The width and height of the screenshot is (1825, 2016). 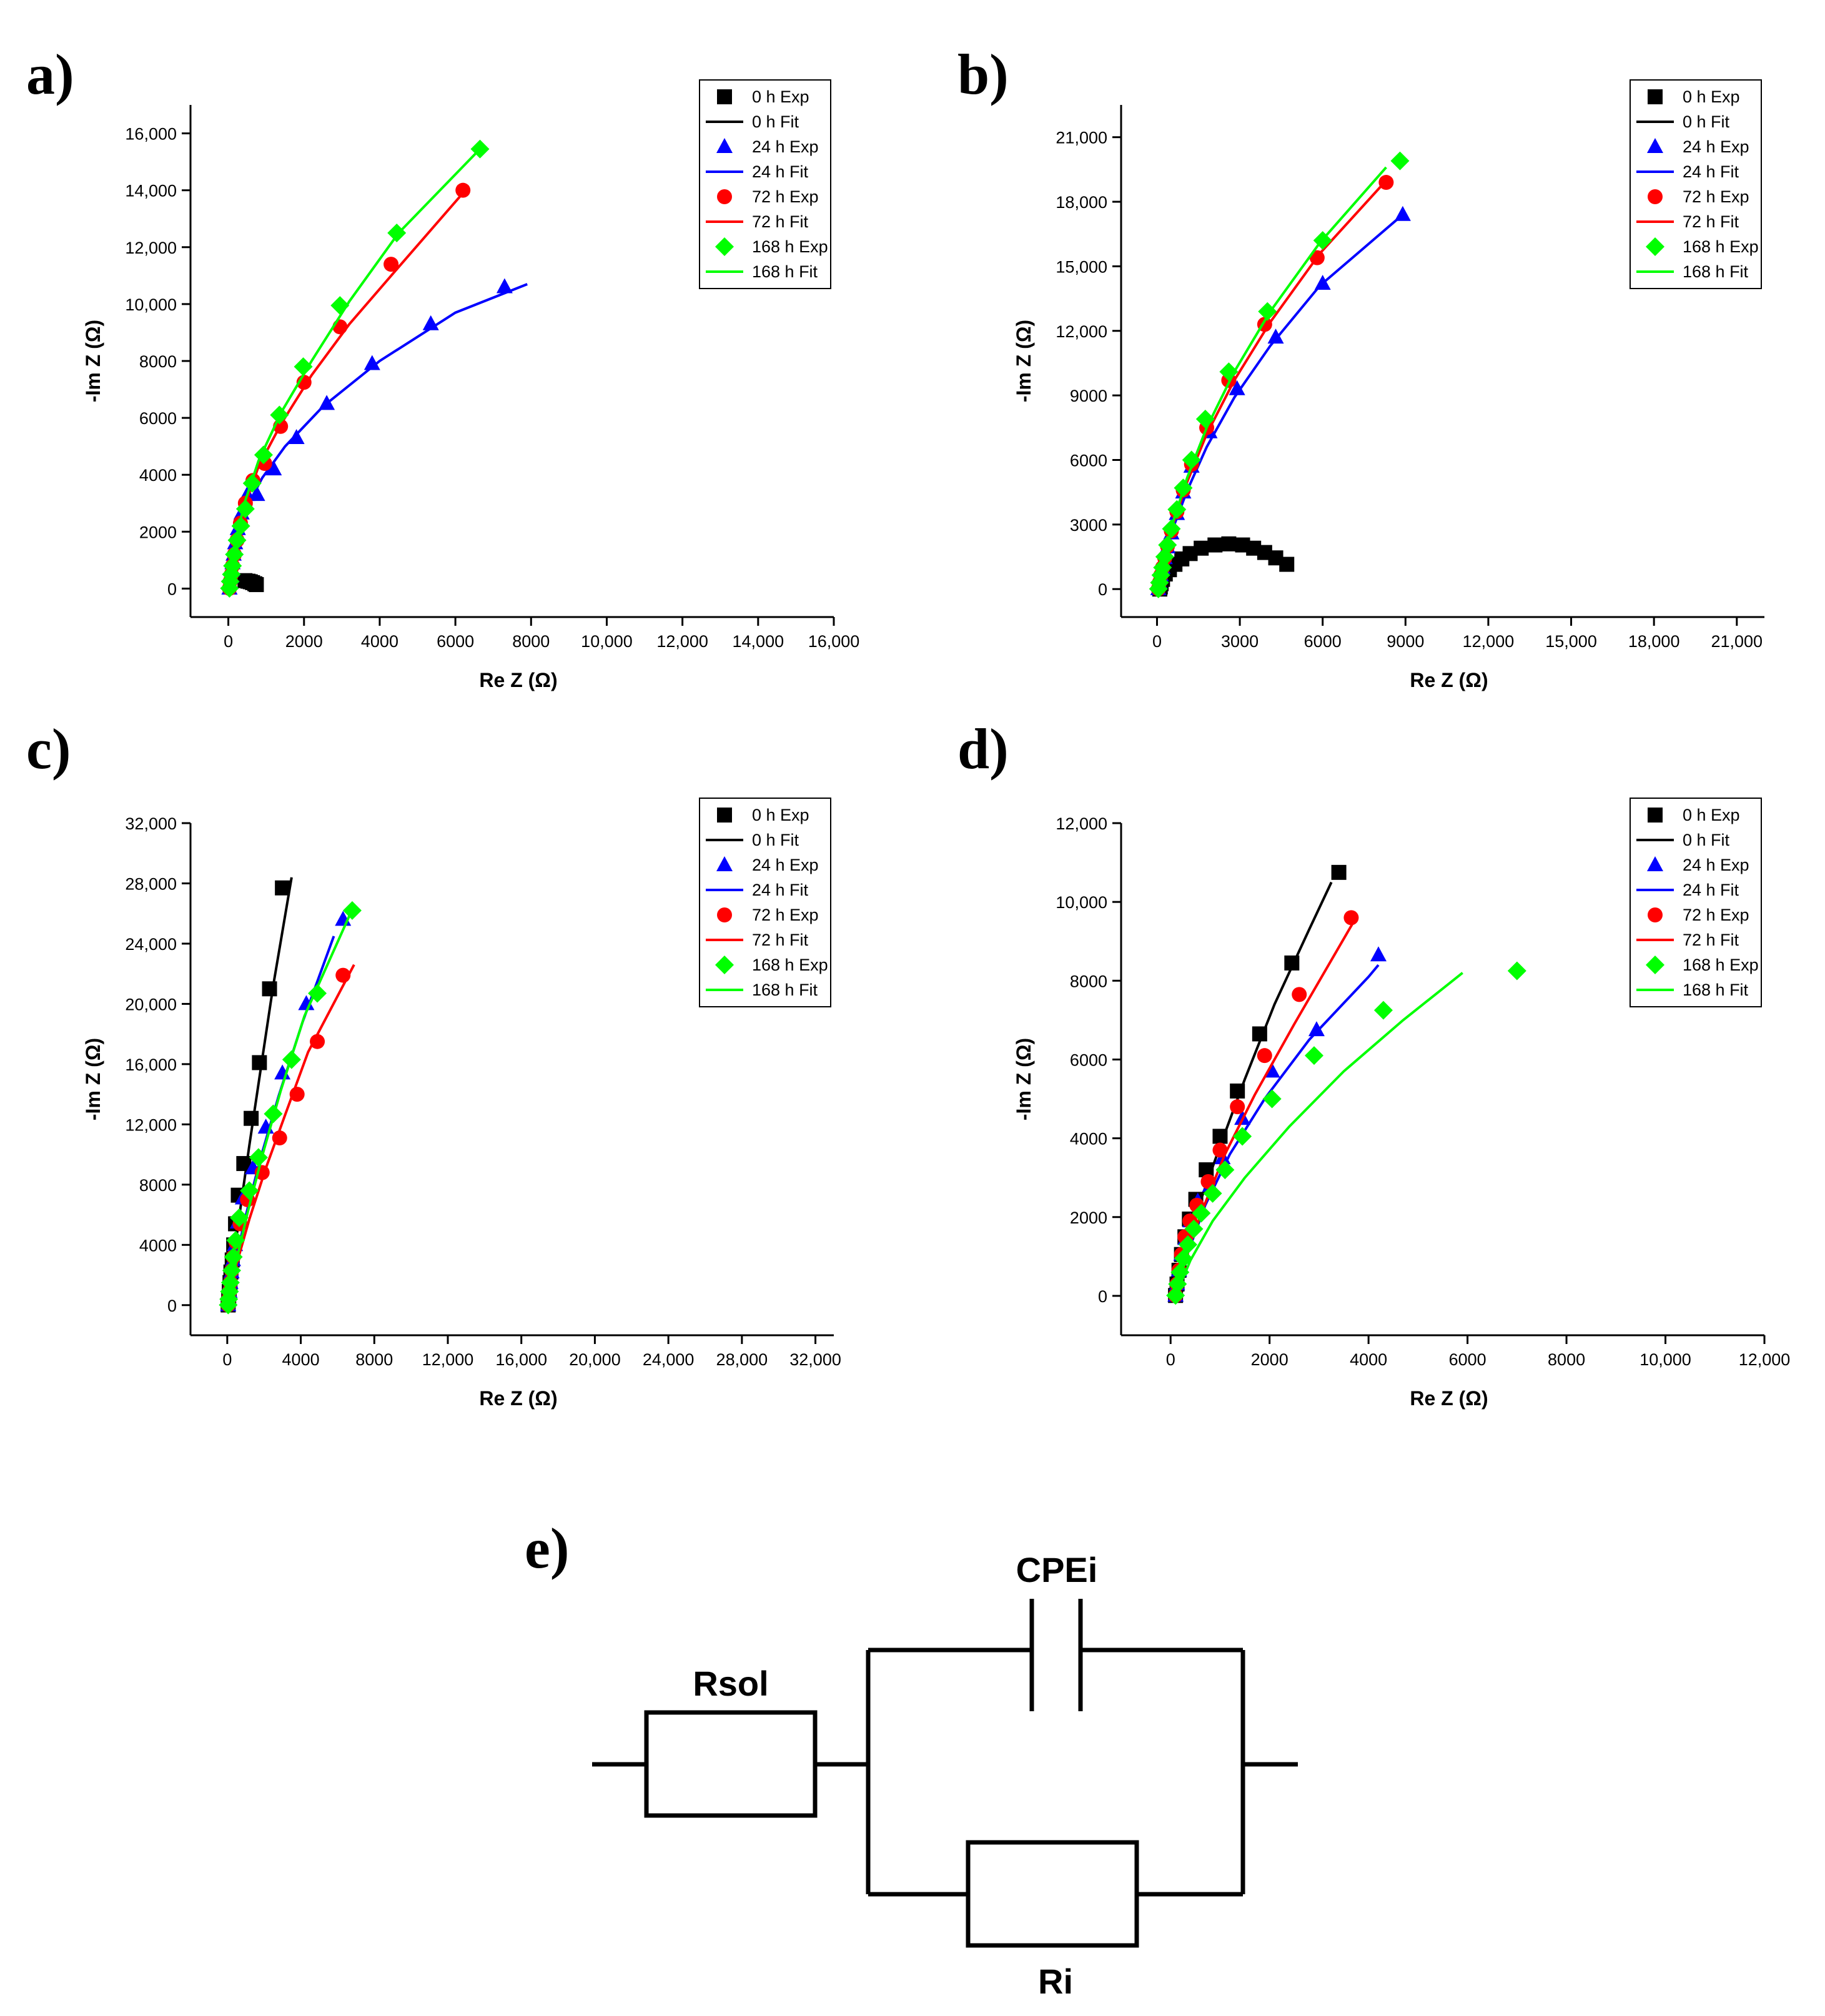 What do you see at coordinates (1319, 1135) in the screenshot?
I see `fit-line` at bounding box center [1319, 1135].